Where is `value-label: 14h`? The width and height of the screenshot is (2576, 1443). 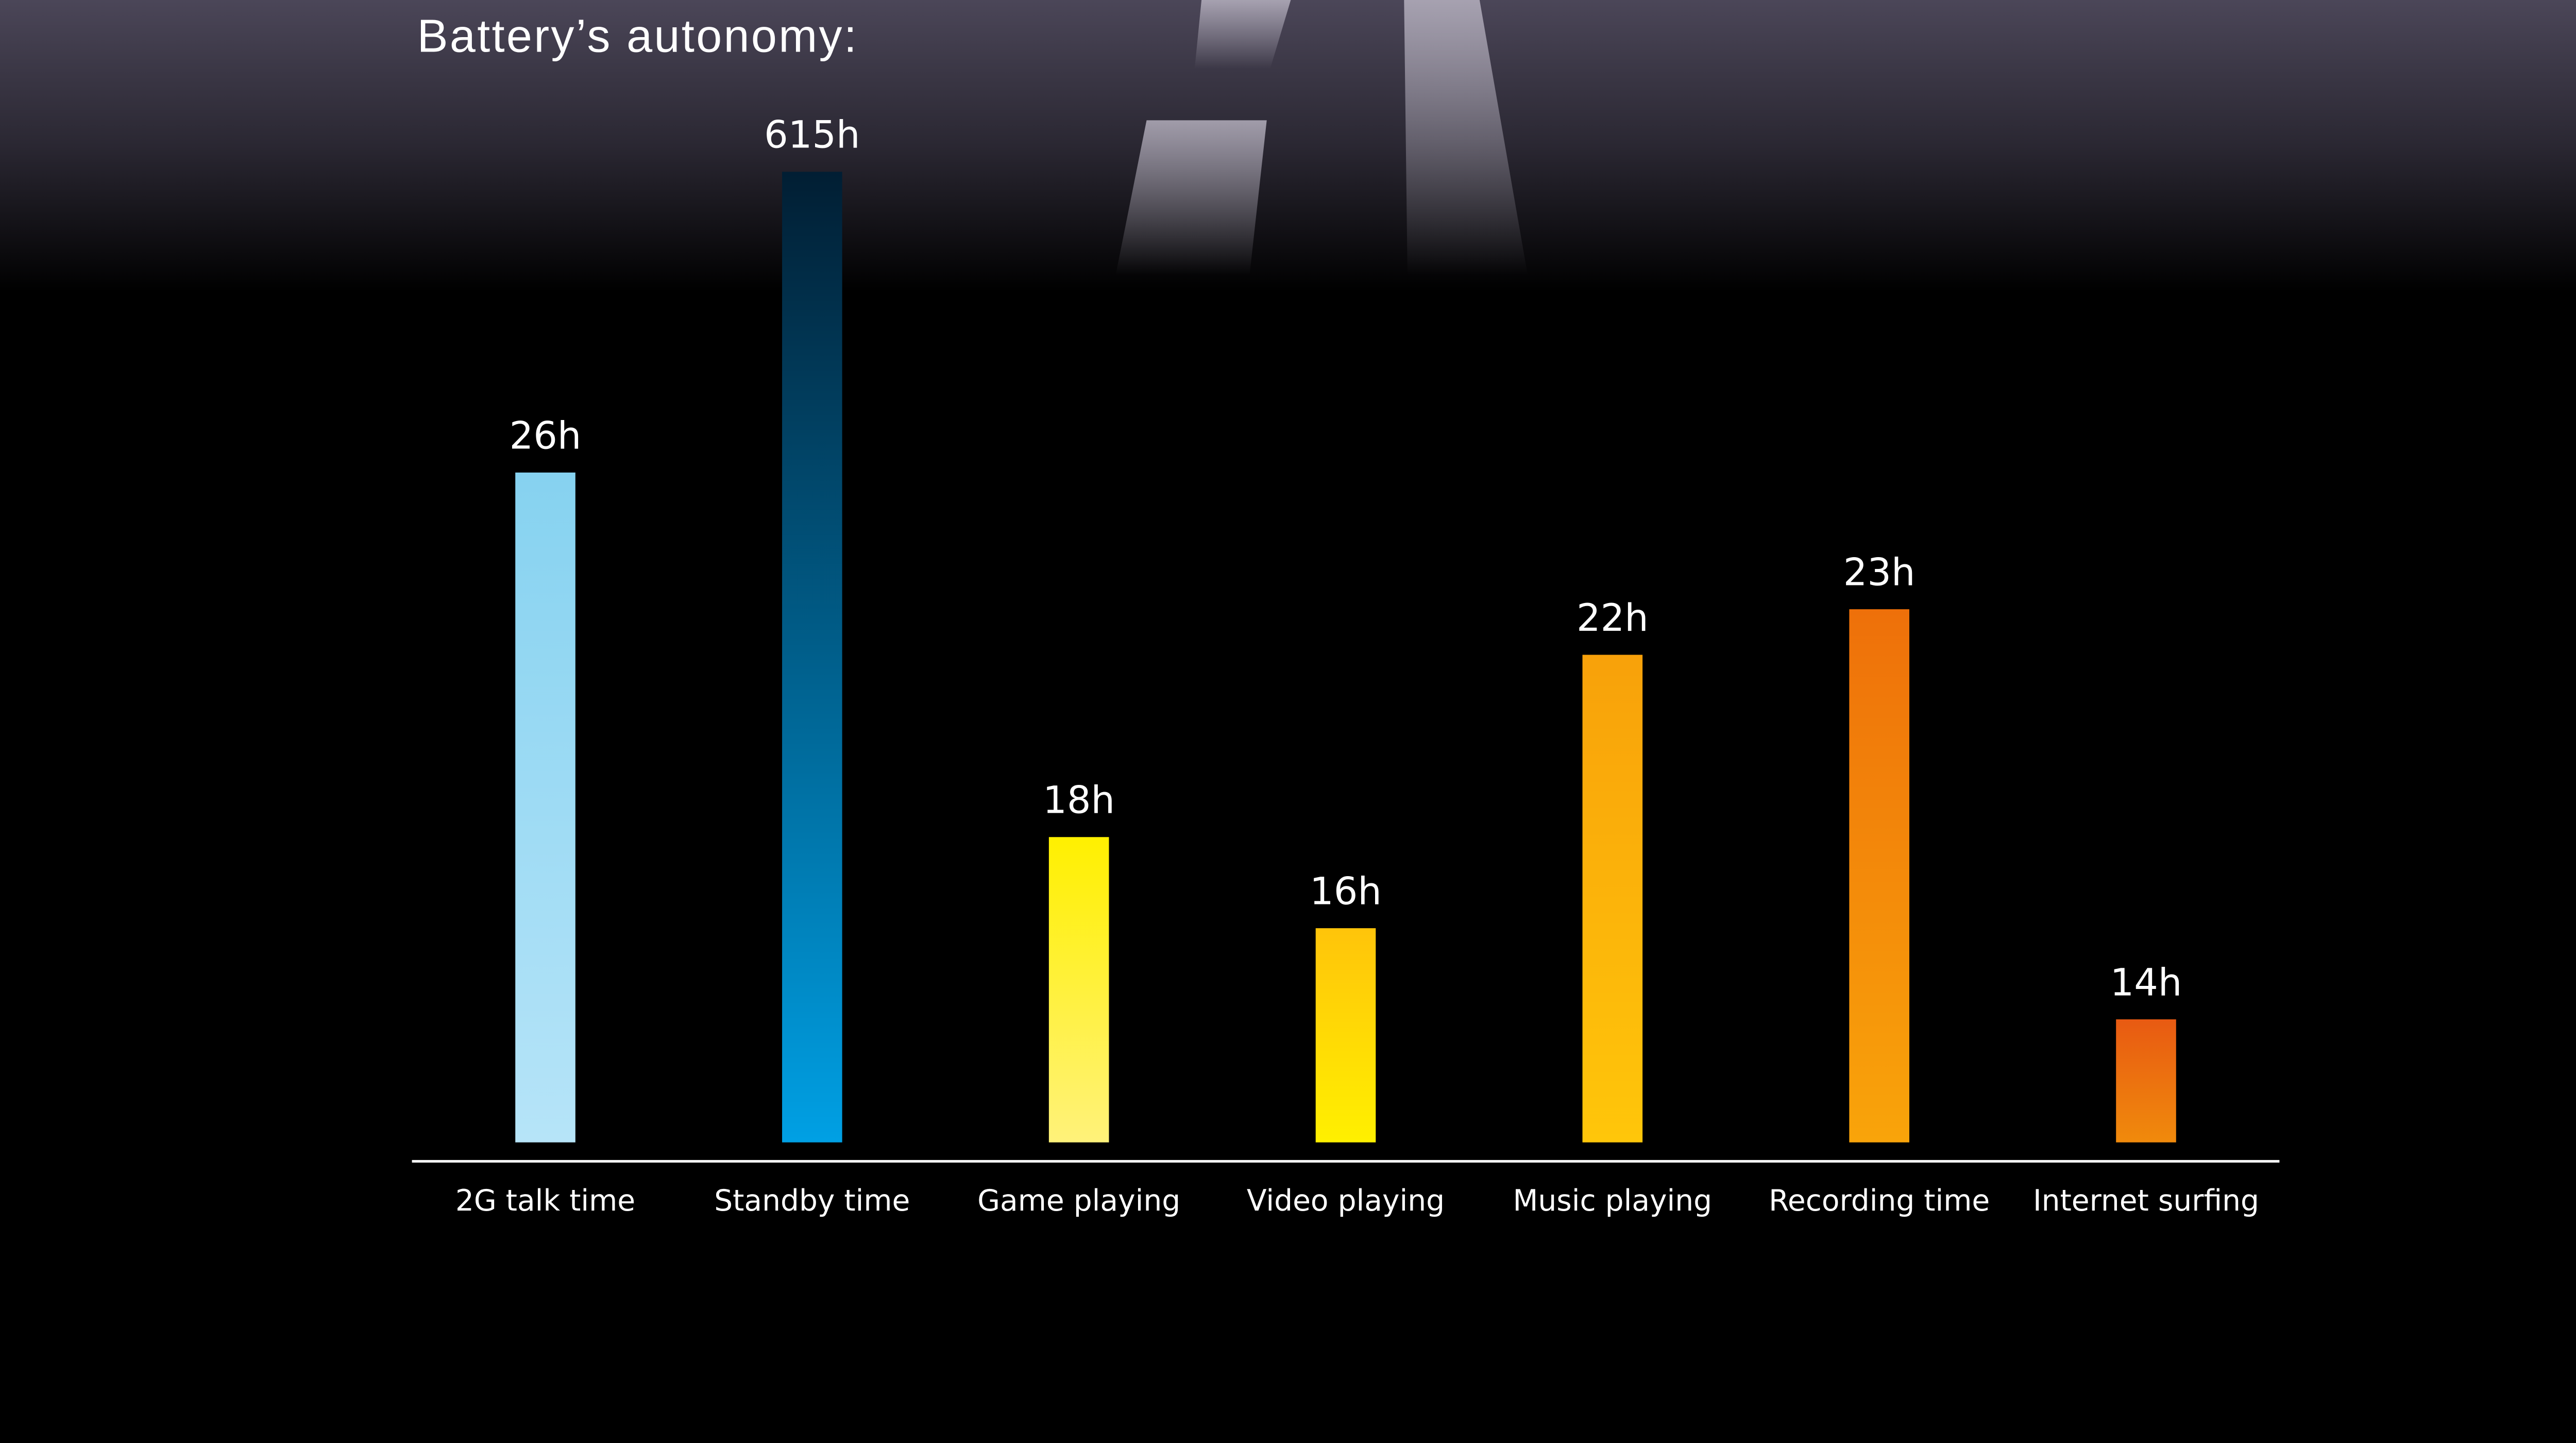
value-label: 14h is located at coordinates (2146, 982).